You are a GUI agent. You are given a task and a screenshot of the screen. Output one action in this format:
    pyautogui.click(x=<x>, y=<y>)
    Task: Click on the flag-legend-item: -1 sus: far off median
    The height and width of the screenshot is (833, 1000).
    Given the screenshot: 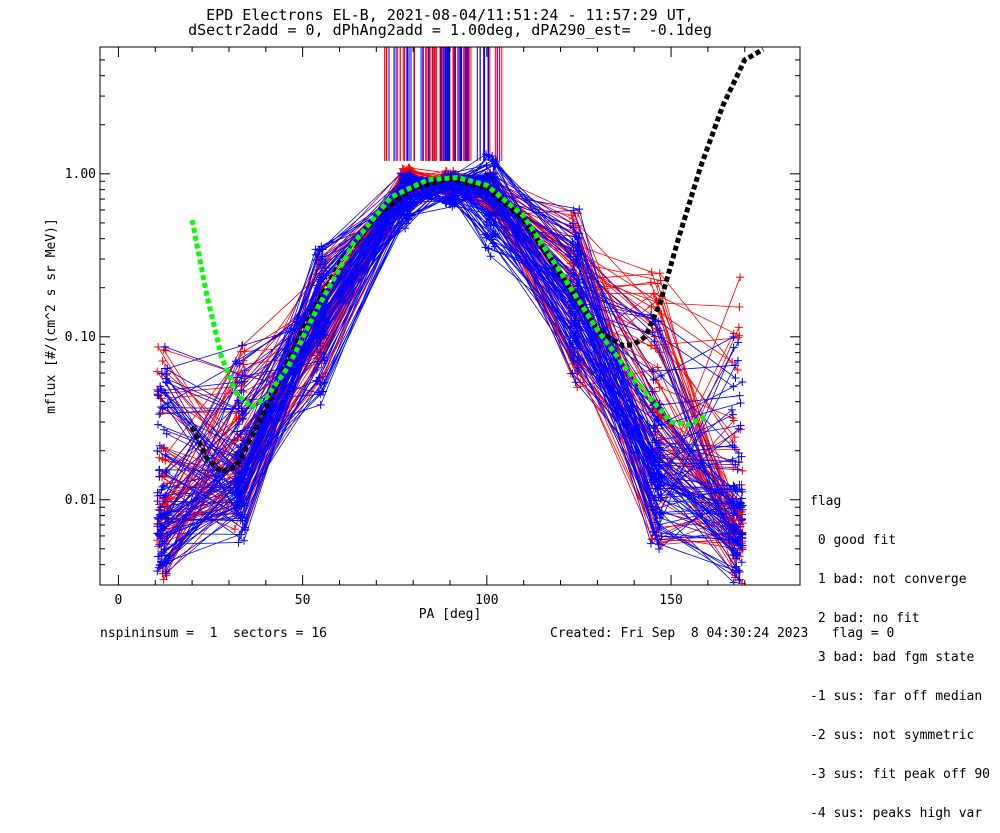 What is the action you would take?
    pyautogui.click(x=896, y=696)
    